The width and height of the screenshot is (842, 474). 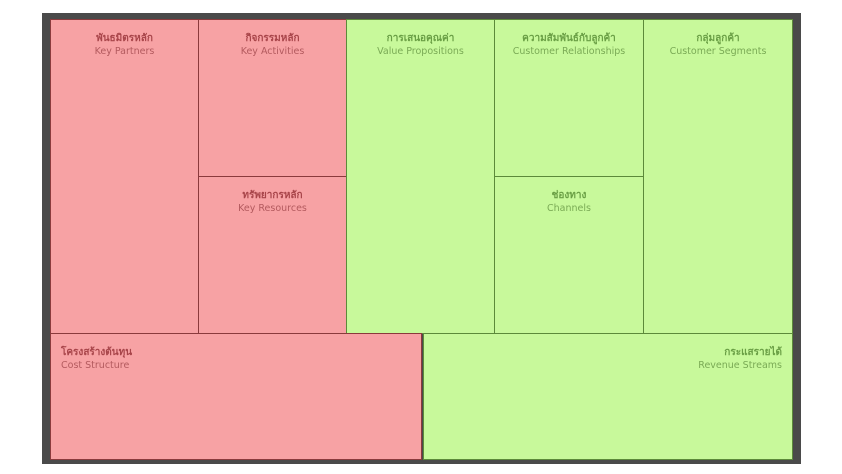 I want to click on customer-segments-title-th: กลุ่มลูกค้า, so click(x=718, y=38).